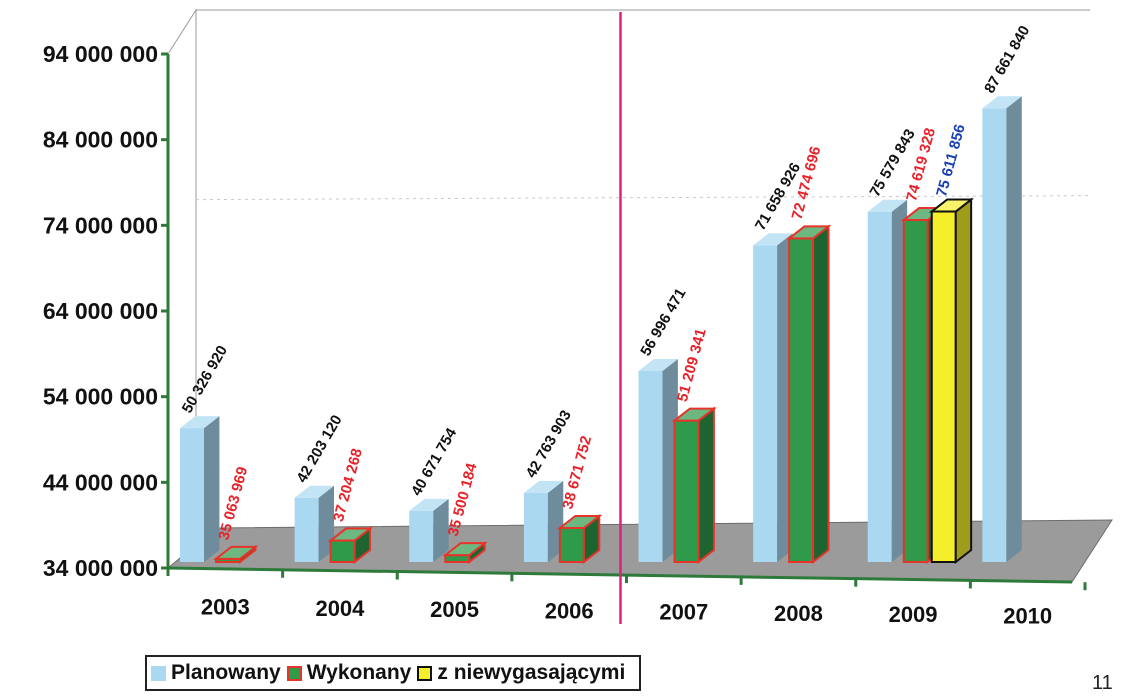 This screenshot has width=1128, height=700. Describe the element at coordinates (692, 365) in the screenshot. I see `data-label-wykonany: 51 209 341` at that location.